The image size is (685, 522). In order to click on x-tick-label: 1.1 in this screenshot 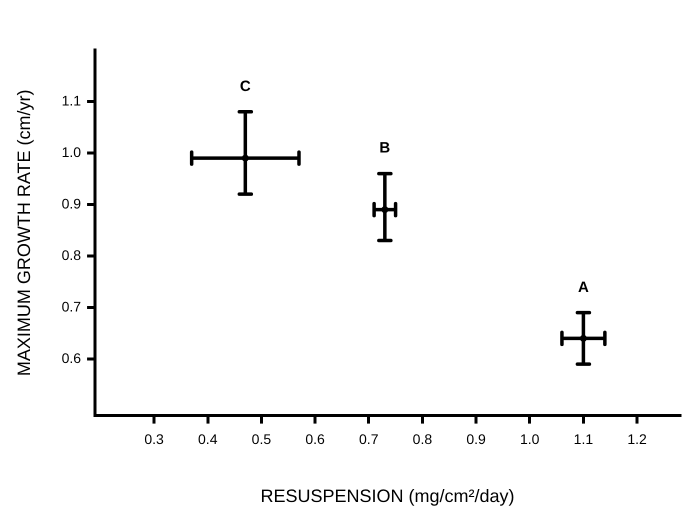, I will do `click(584, 438)`.